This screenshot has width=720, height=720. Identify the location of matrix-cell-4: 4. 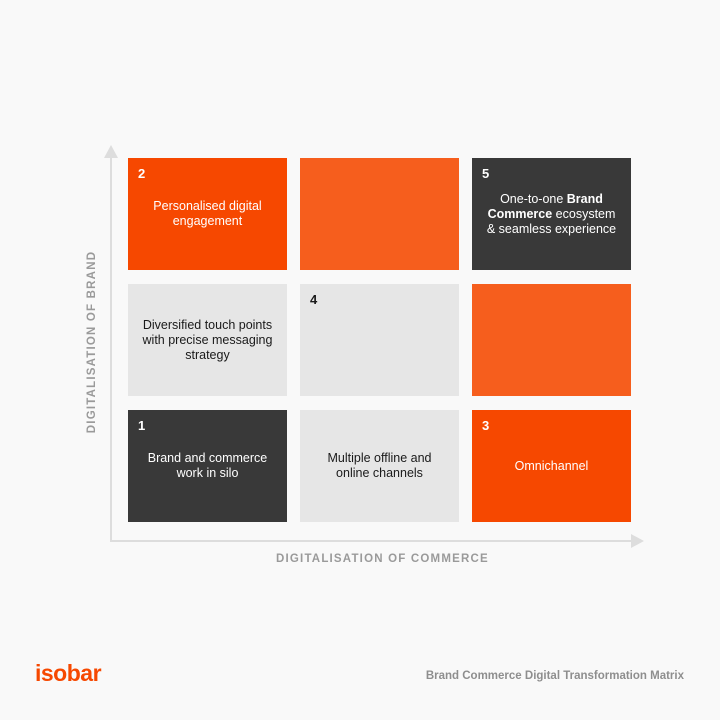
(379, 340).